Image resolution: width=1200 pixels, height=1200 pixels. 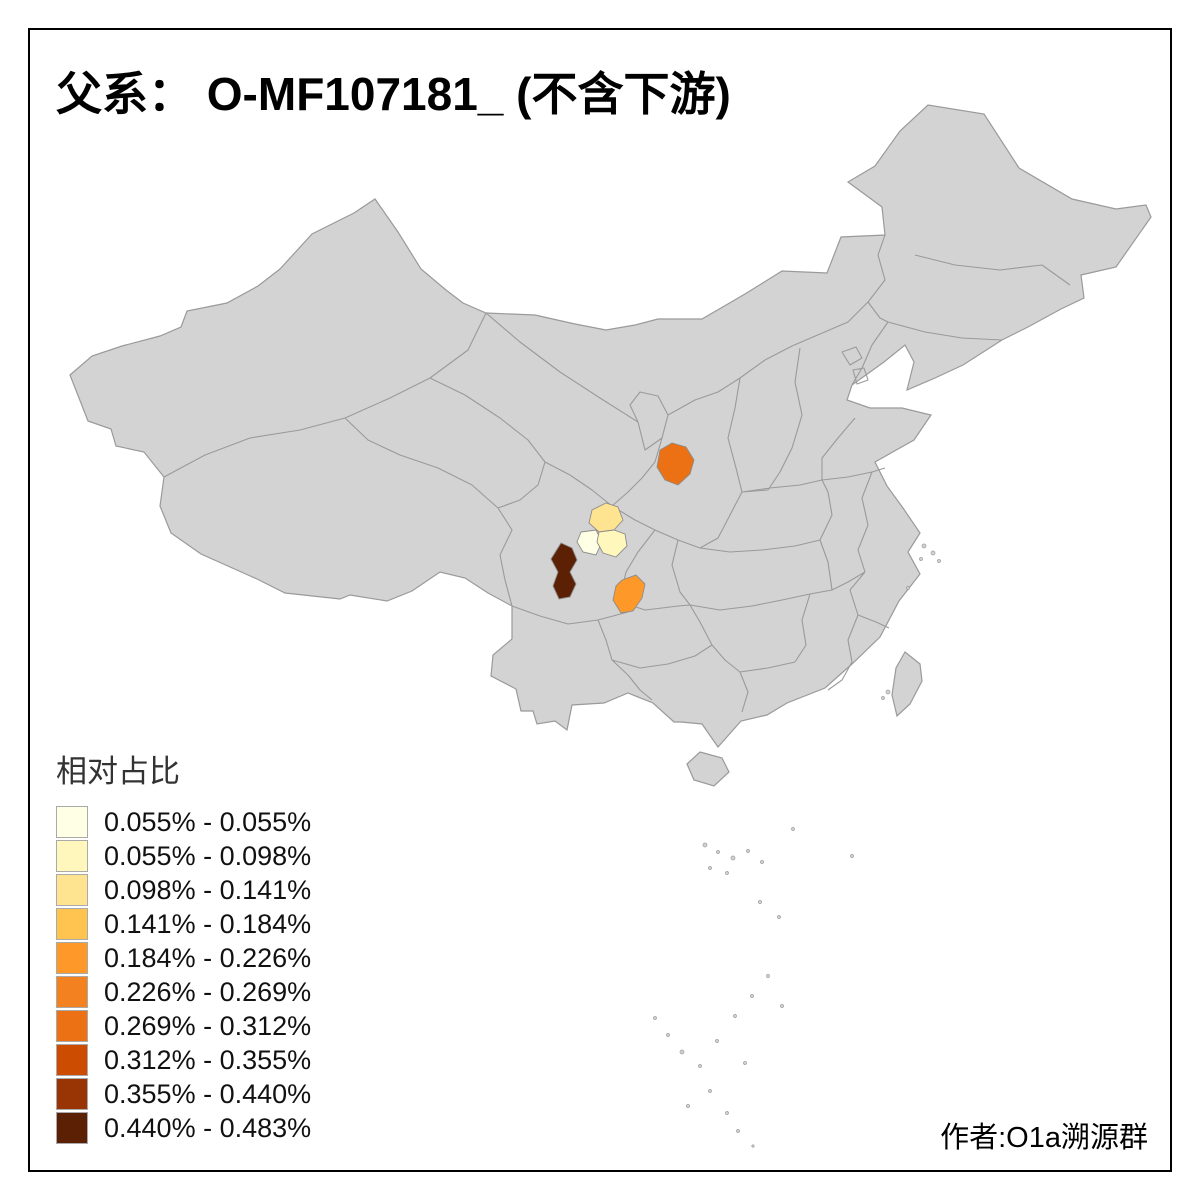 I want to click on legend-class-label: 0.226% - 0.269%, so click(x=208, y=991).